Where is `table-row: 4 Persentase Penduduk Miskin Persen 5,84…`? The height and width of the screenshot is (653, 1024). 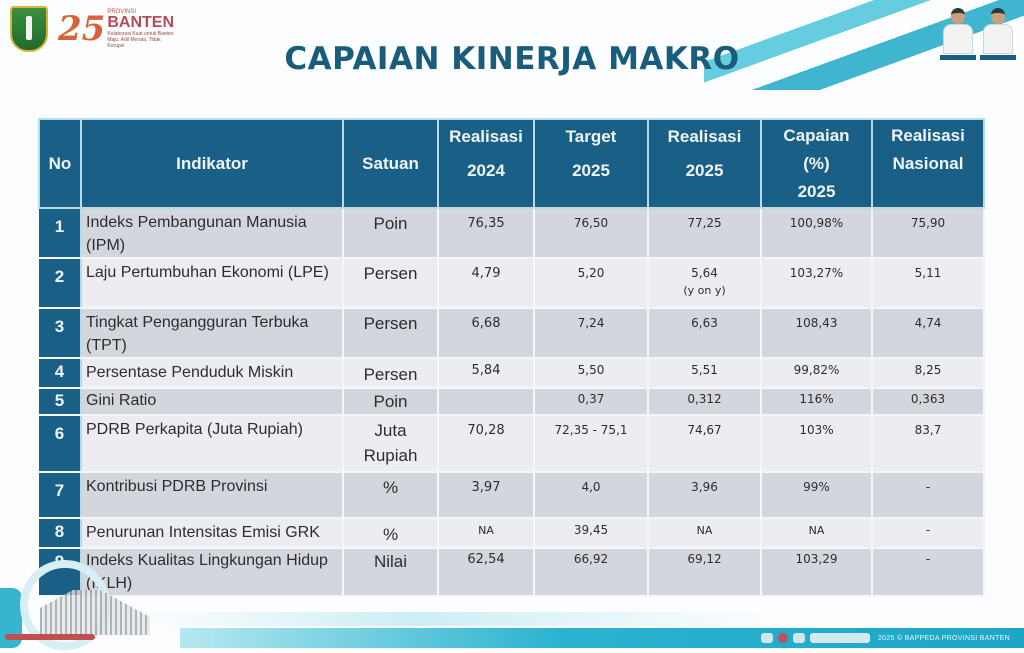 table-row: 4 Persentase Penduduk Miskin Persen 5,84… is located at coordinates (512, 373).